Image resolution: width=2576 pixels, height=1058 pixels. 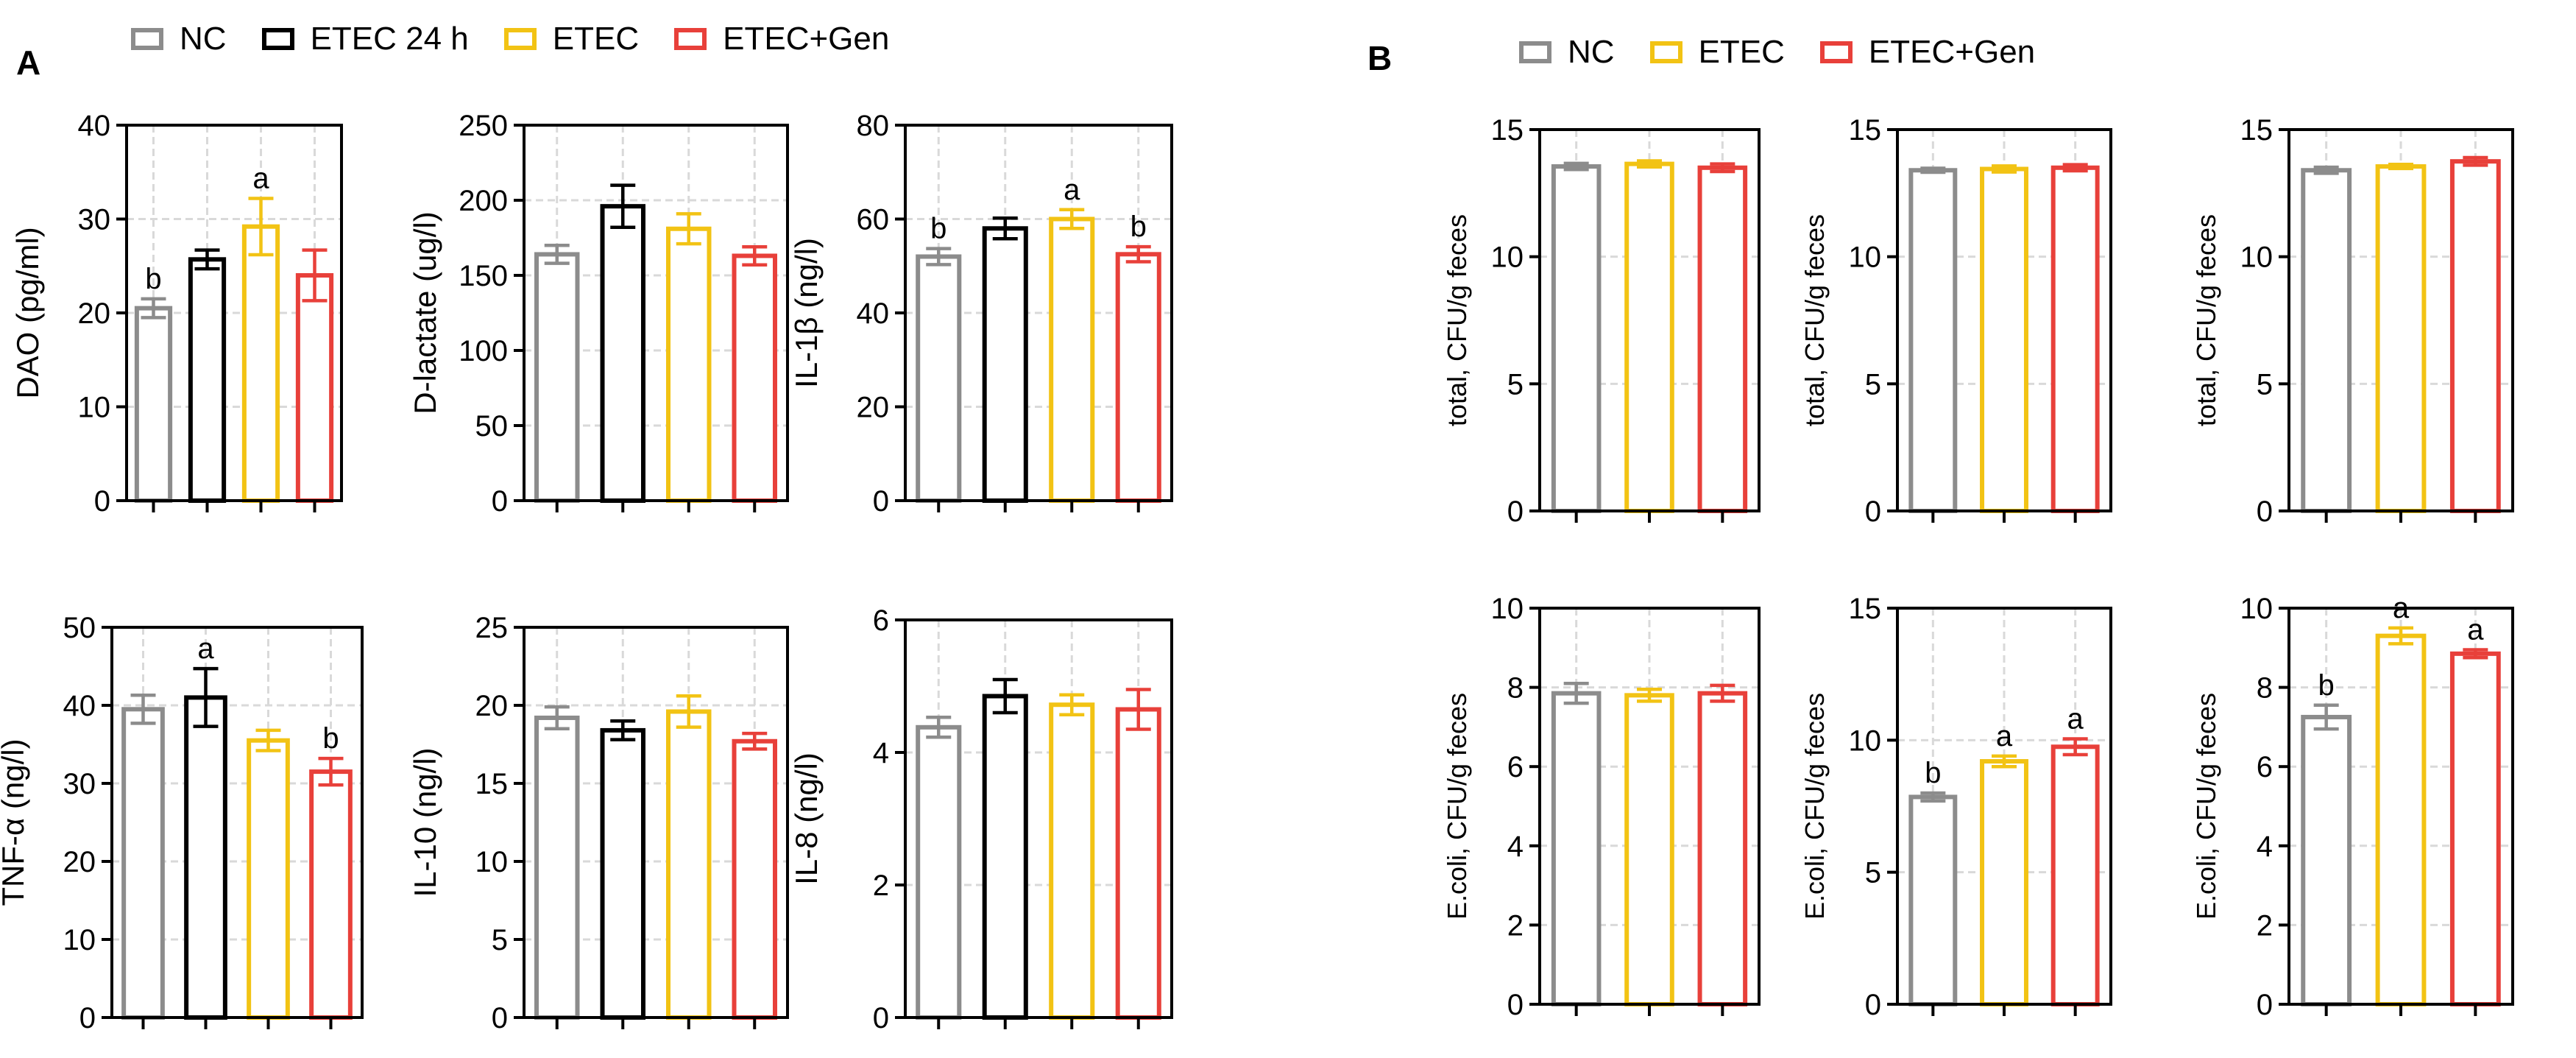 I want to click on y-tick-label: 4, so click(x=1516, y=846).